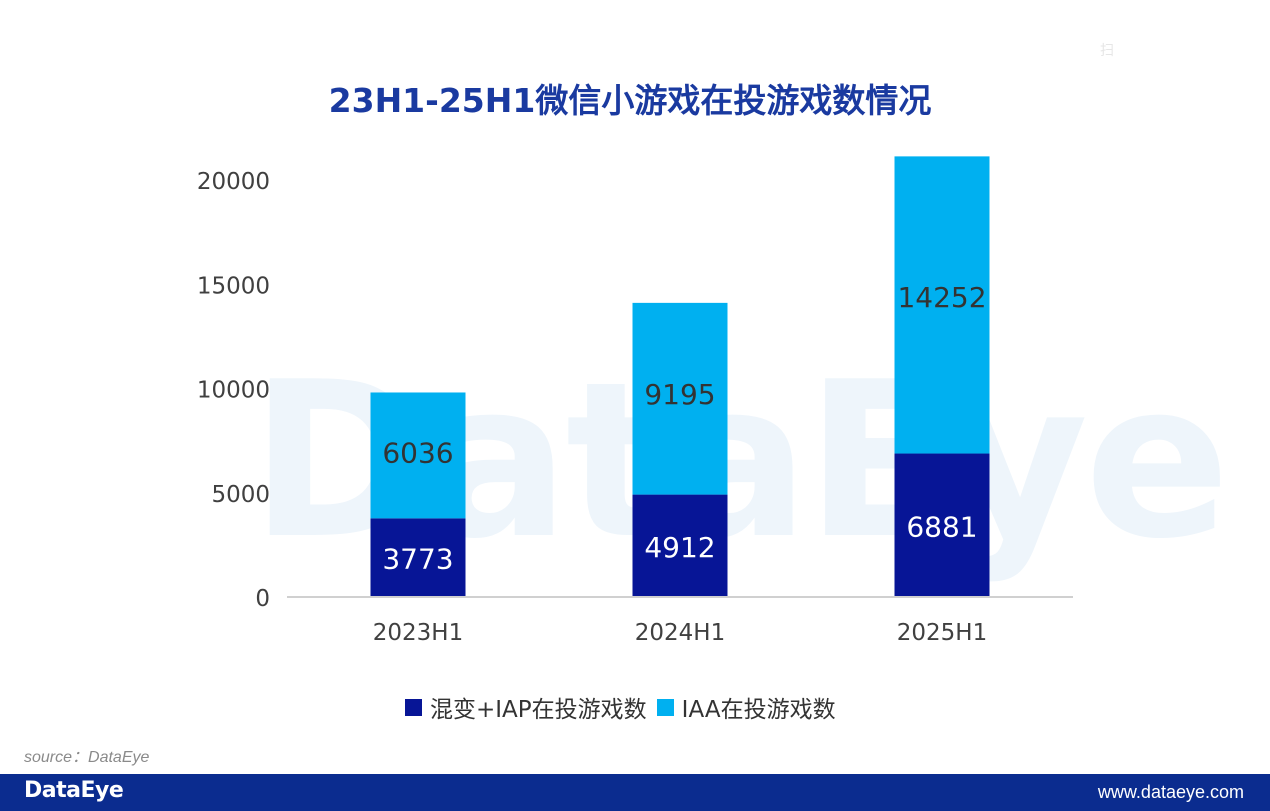  I want to click on legend-label-iaa: IAA在投游戏数, so click(758, 710).